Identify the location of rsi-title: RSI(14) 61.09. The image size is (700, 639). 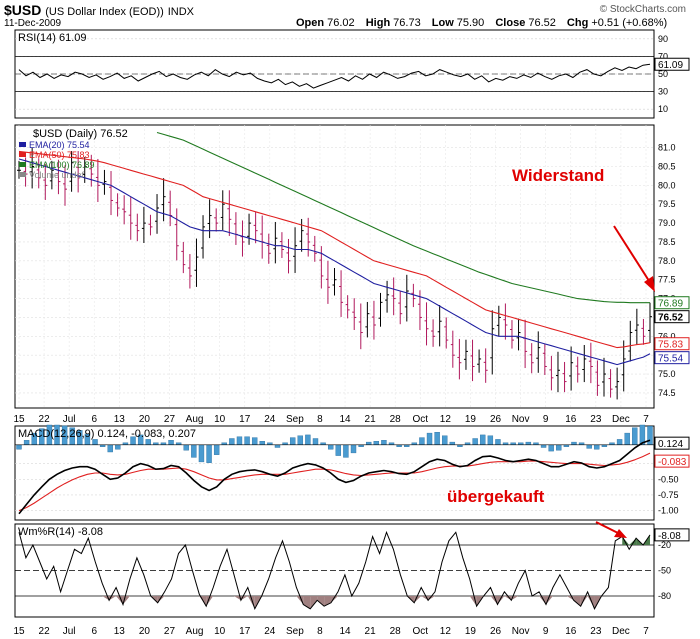
(52, 38).